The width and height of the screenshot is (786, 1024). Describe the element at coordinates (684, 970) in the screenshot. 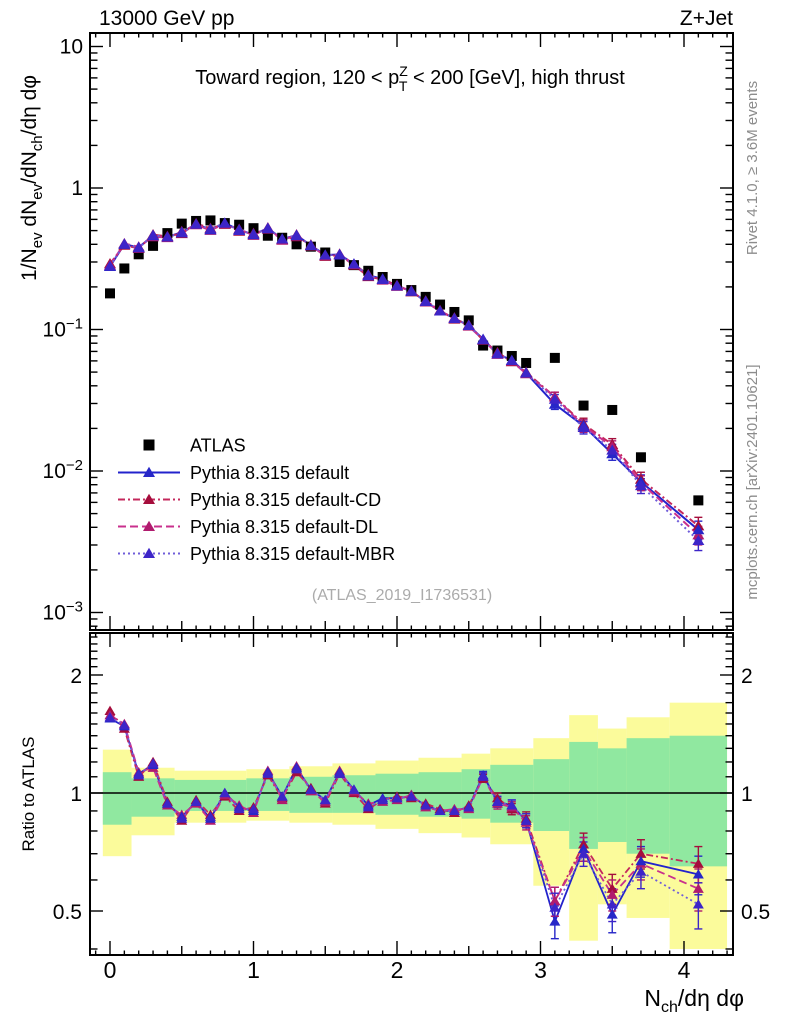

I see `x-tick-label: 4` at that location.